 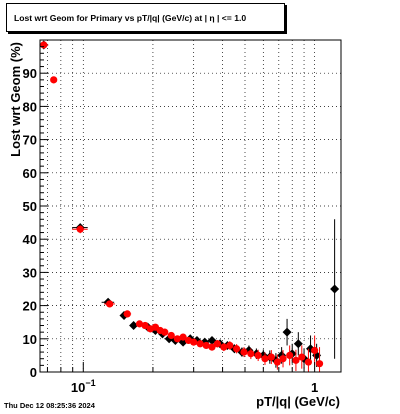 What do you see at coordinates (30, 173) in the screenshot?
I see `y-tick-label: 60` at bounding box center [30, 173].